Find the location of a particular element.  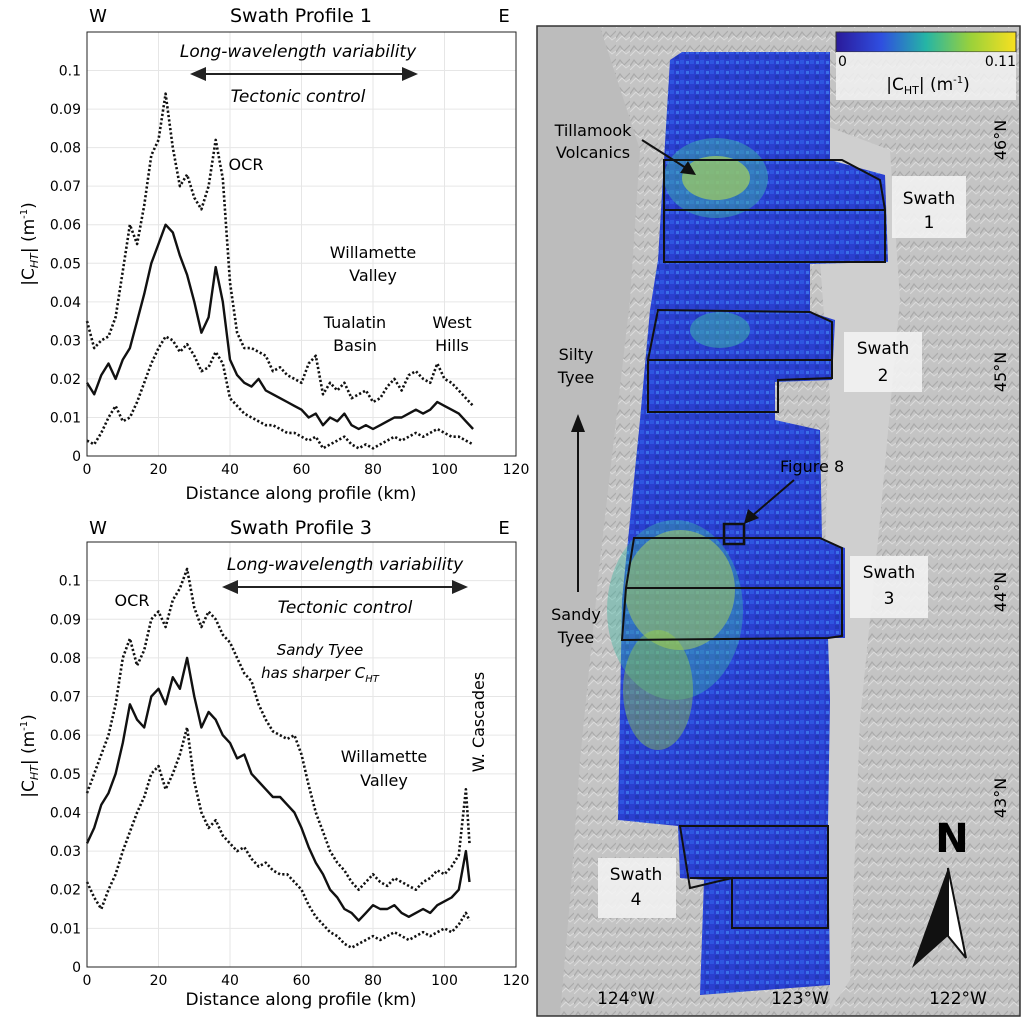

chart-1-y-tick-label: 0.02 is located at coordinates (65, 380).